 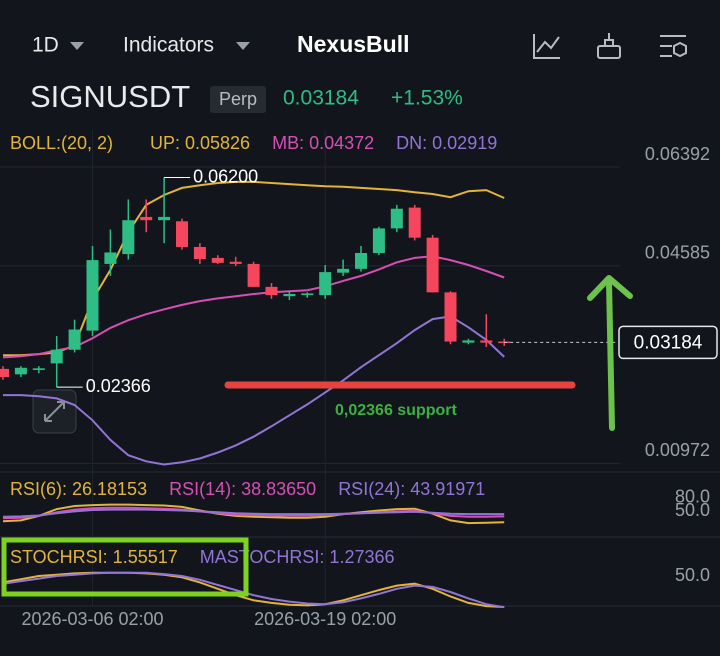 What do you see at coordinates (225, 176) in the screenshot?
I see `high-label: 0.06200` at bounding box center [225, 176].